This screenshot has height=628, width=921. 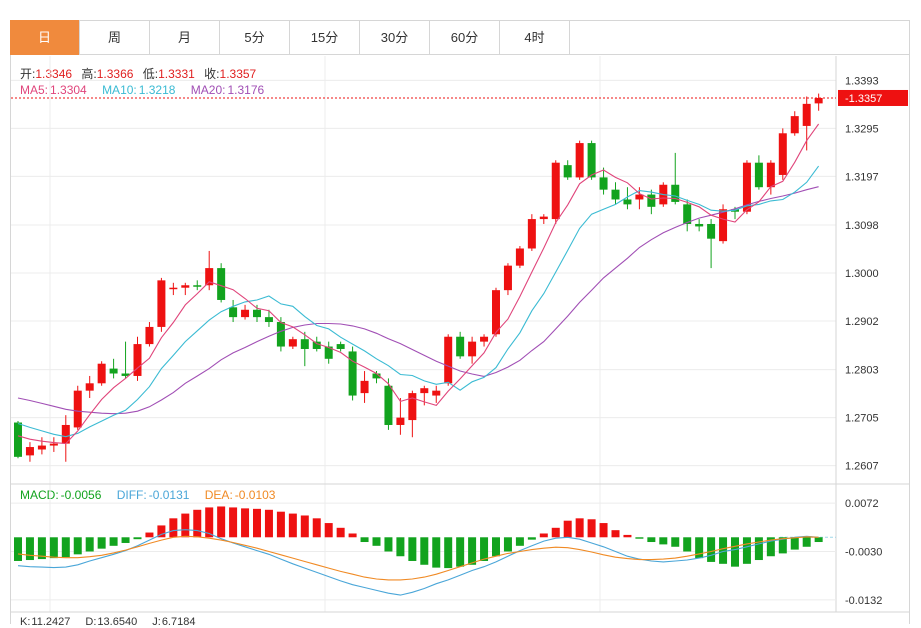 I want to click on j-value: 6.7184, so click(x=178, y=622).